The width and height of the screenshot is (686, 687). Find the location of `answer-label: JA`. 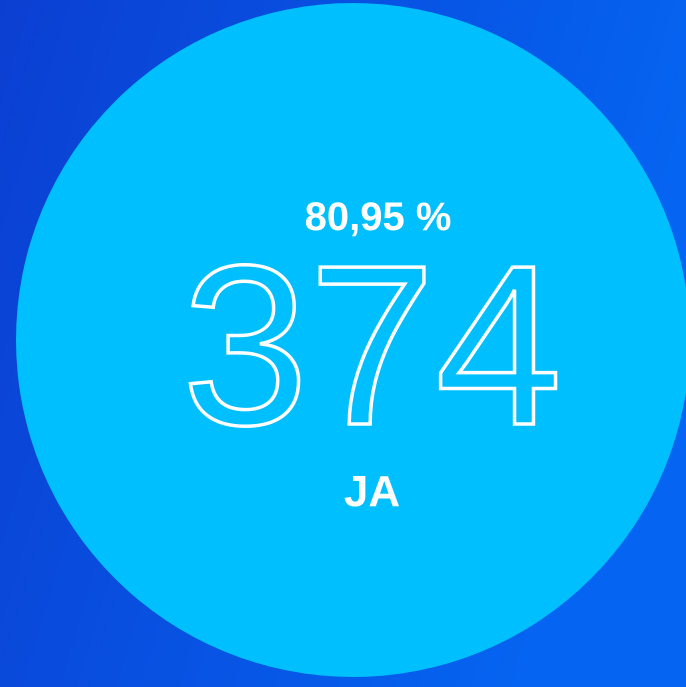

answer-label: JA is located at coordinates (372, 491).